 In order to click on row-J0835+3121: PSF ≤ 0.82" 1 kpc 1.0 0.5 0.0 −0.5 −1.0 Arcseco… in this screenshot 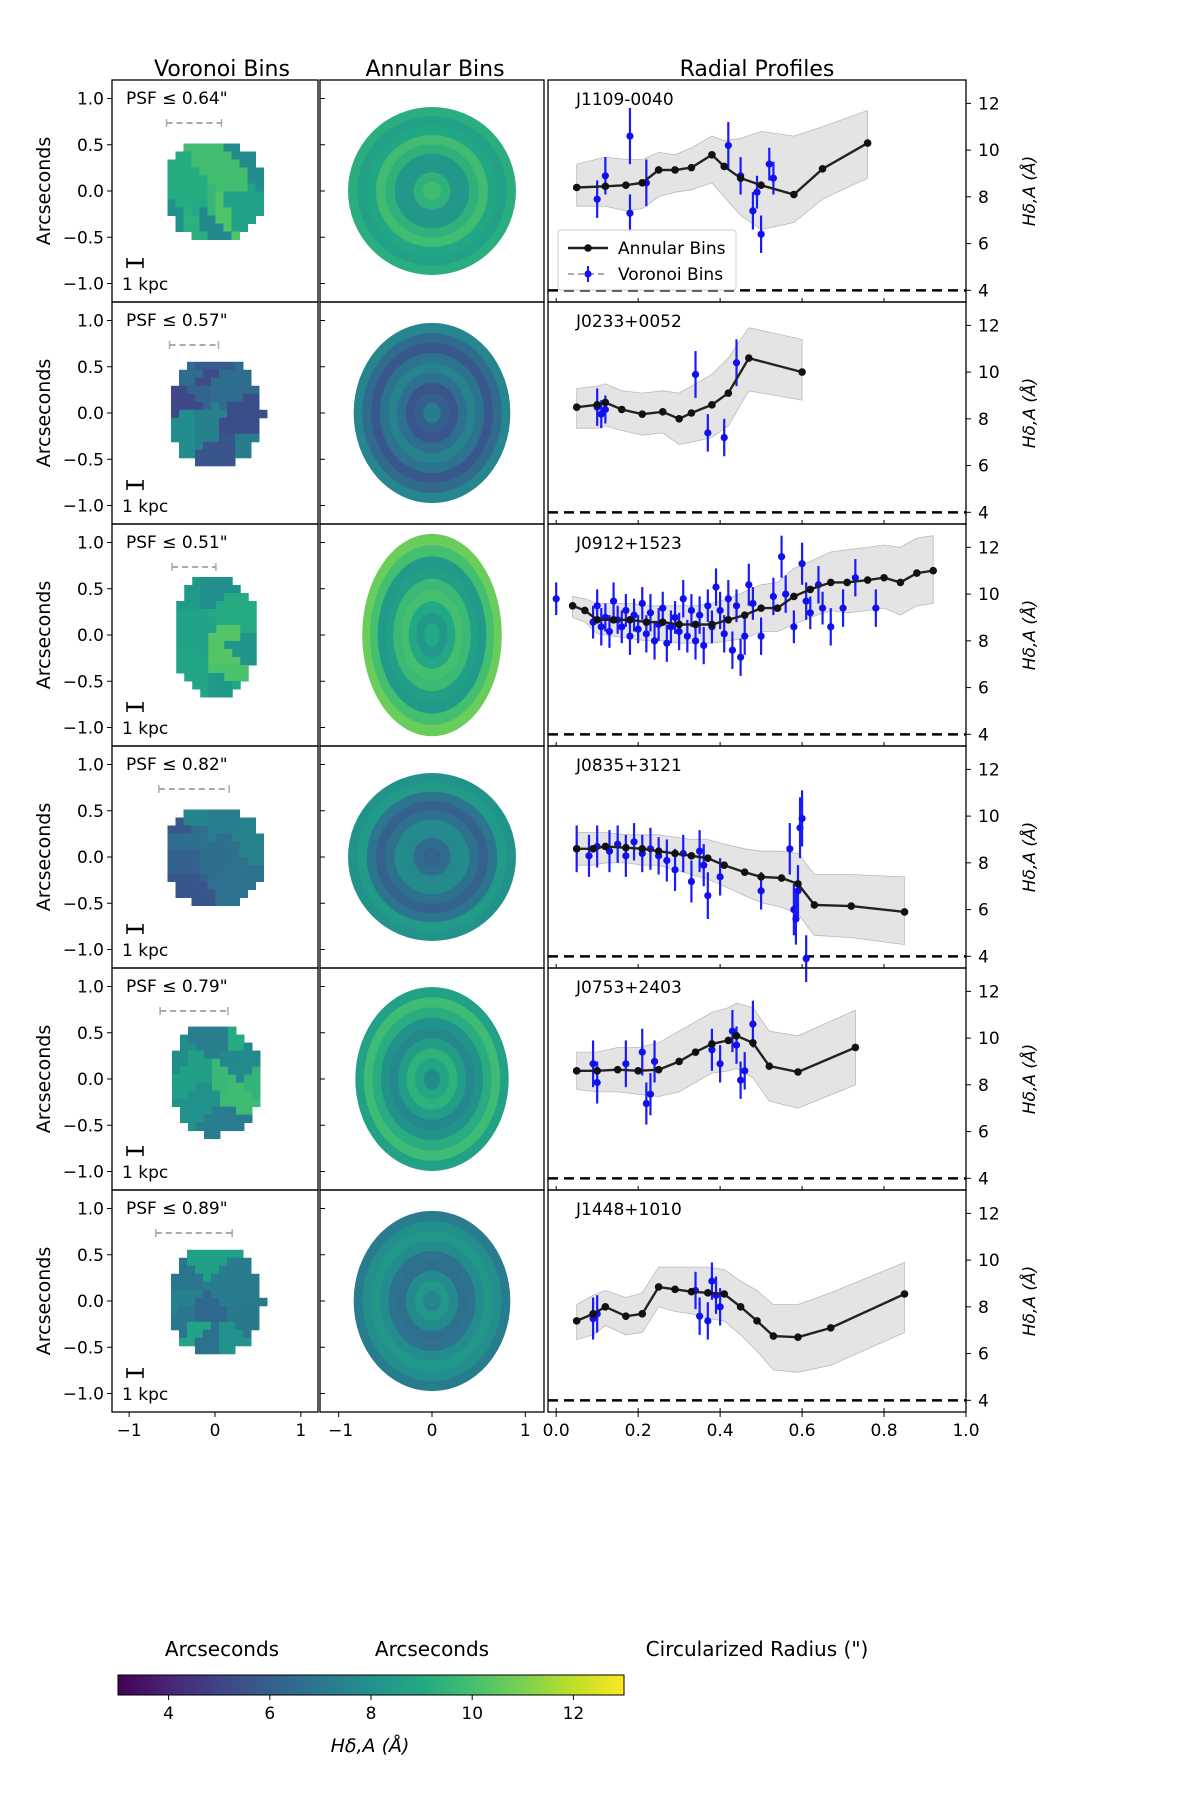, I will do `click(536, 864)`.